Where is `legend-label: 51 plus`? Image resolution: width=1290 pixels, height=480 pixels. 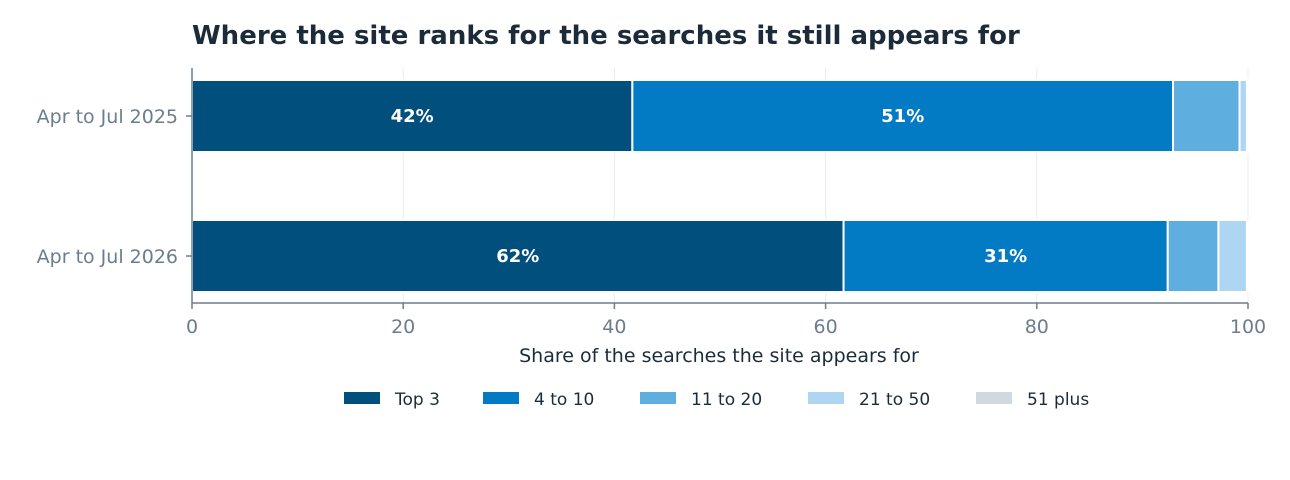 legend-label: 51 plus is located at coordinates (1058, 400).